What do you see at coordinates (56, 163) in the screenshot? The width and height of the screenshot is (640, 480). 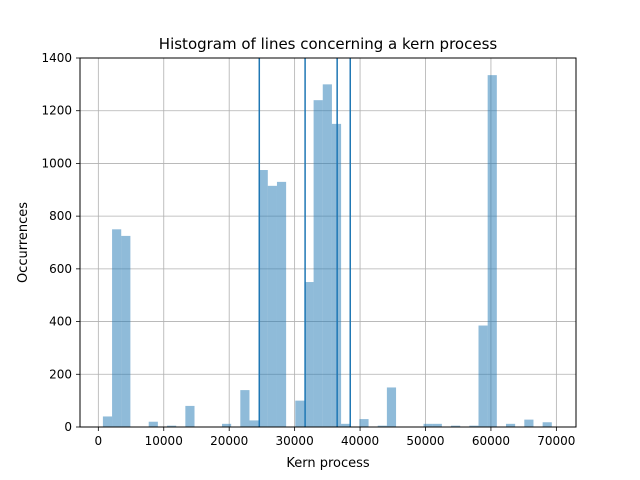 I see `y-tick-label: 1000` at bounding box center [56, 163].